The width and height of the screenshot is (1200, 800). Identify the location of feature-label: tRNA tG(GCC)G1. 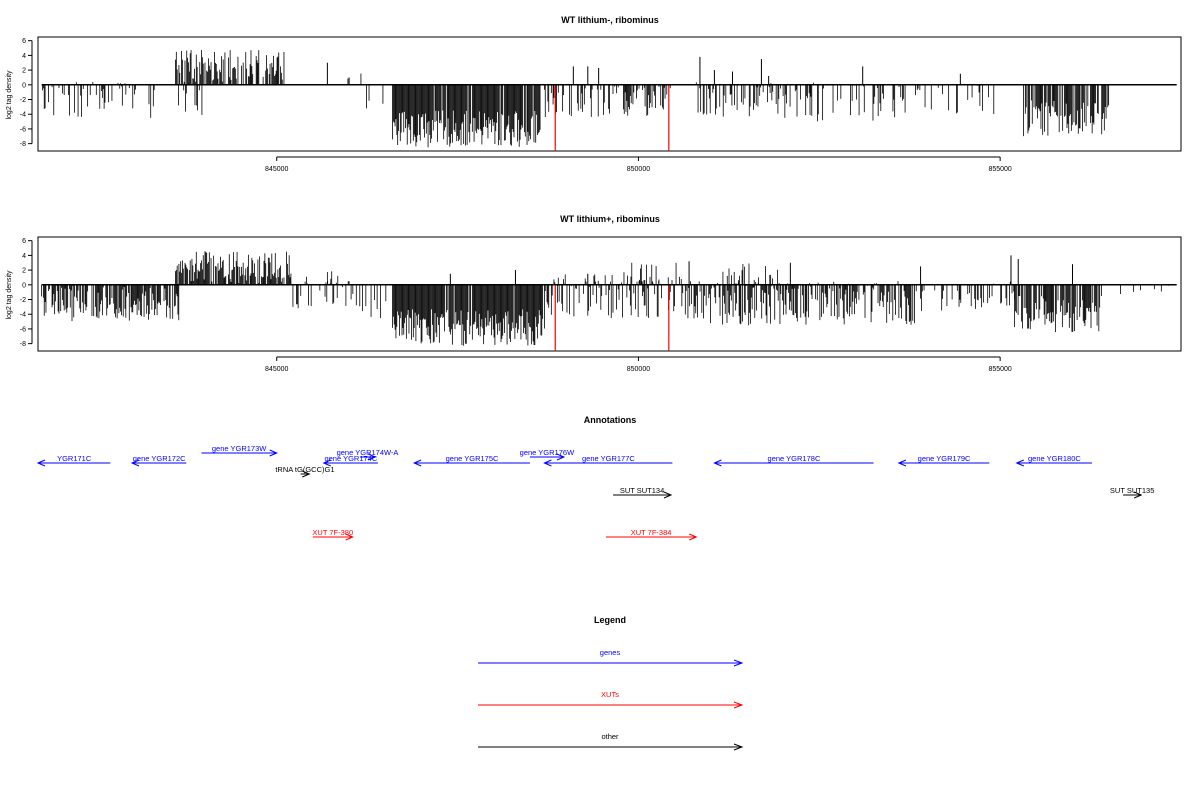
(304, 469).